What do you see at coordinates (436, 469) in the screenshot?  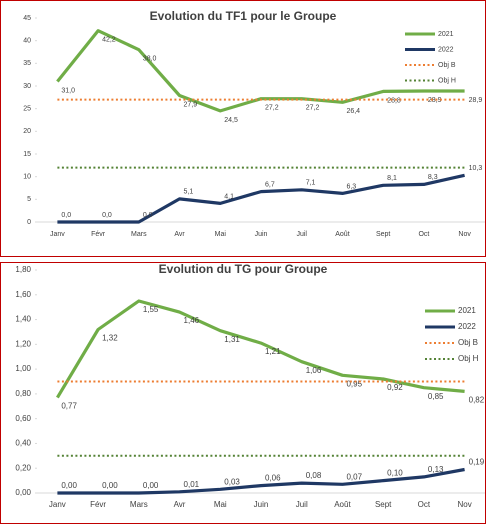 I see `data-label: 0,13` at bounding box center [436, 469].